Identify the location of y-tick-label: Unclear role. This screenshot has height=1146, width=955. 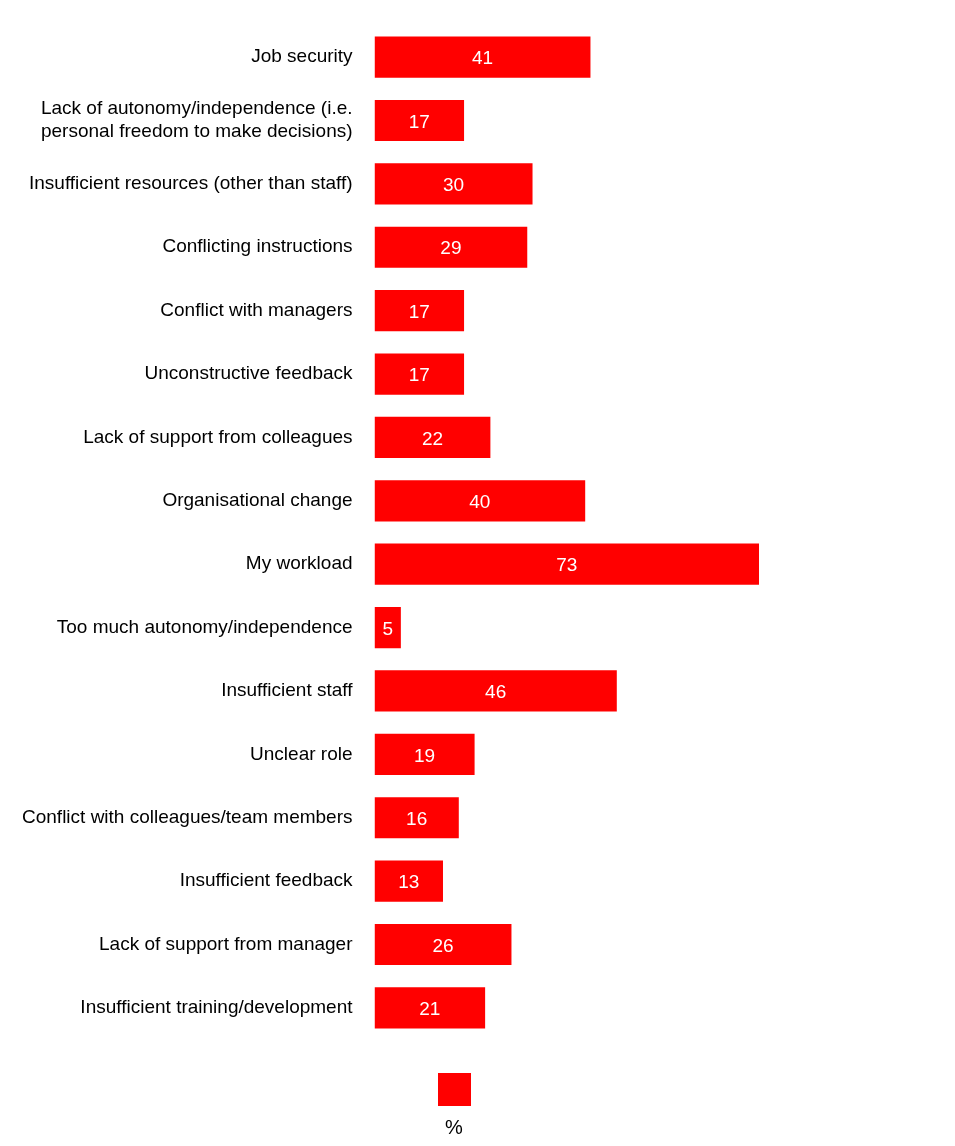
(301, 753).